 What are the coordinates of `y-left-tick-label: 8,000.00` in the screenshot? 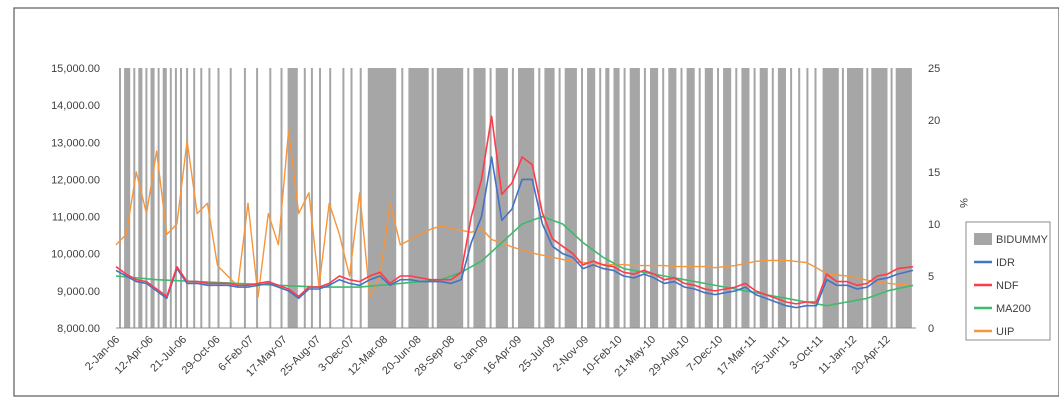 It's located at (78, 329).